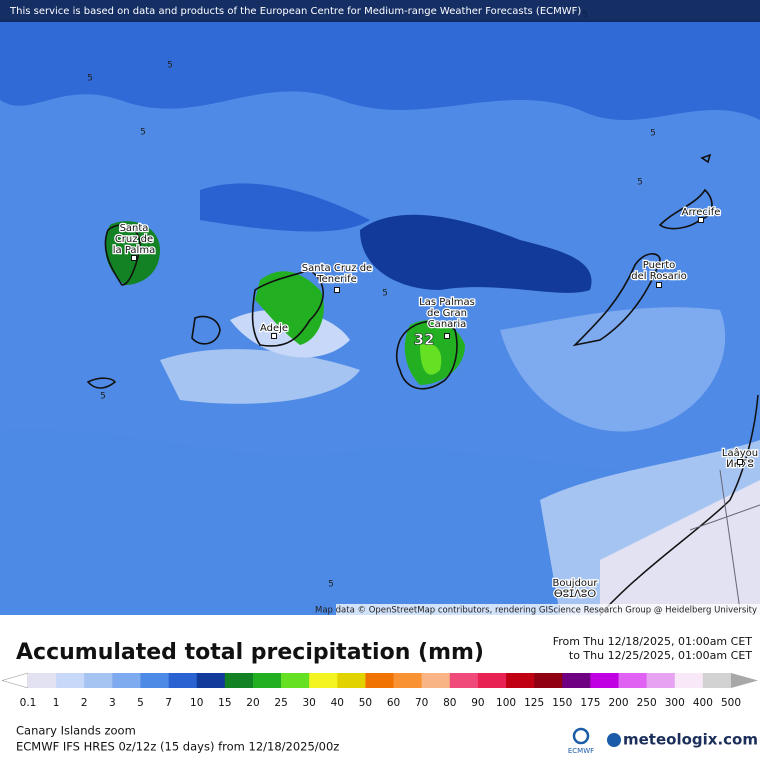 This screenshot has width=760, height=764. Describe the element at coordinates (76, 731) in the screenshot. I see `region: Canary Islands zoom` at that location.